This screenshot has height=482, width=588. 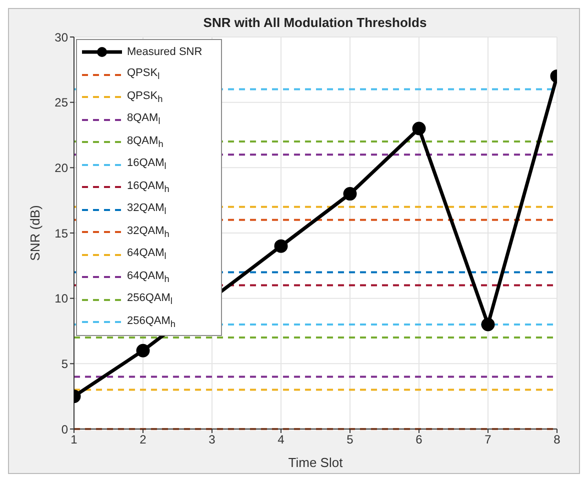 I want to click on legend-label: 256QAM$_{l}$, so click(x=149, y=299).